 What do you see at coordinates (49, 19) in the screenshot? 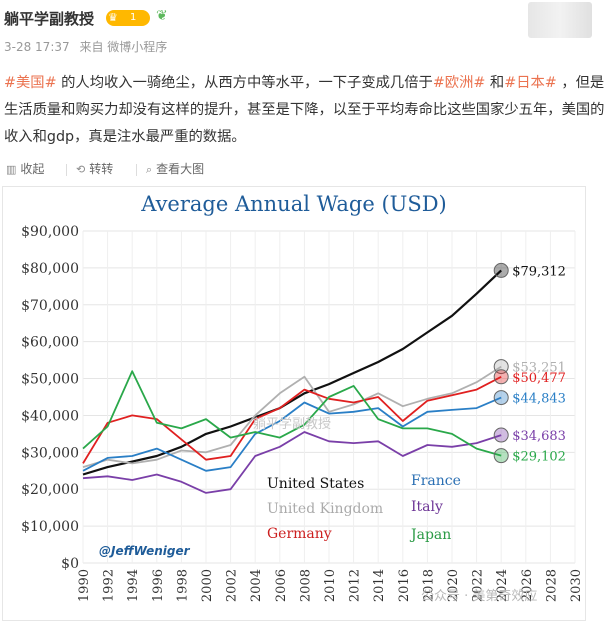
I see `username: 躺平学副教授` at bounding box center [49, 19].